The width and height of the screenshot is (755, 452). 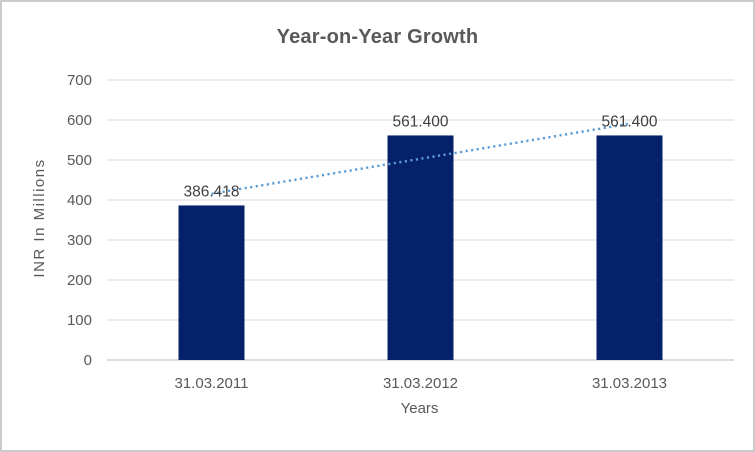 I want to click on y-tick-label: 600, so click(x=79, y=120).